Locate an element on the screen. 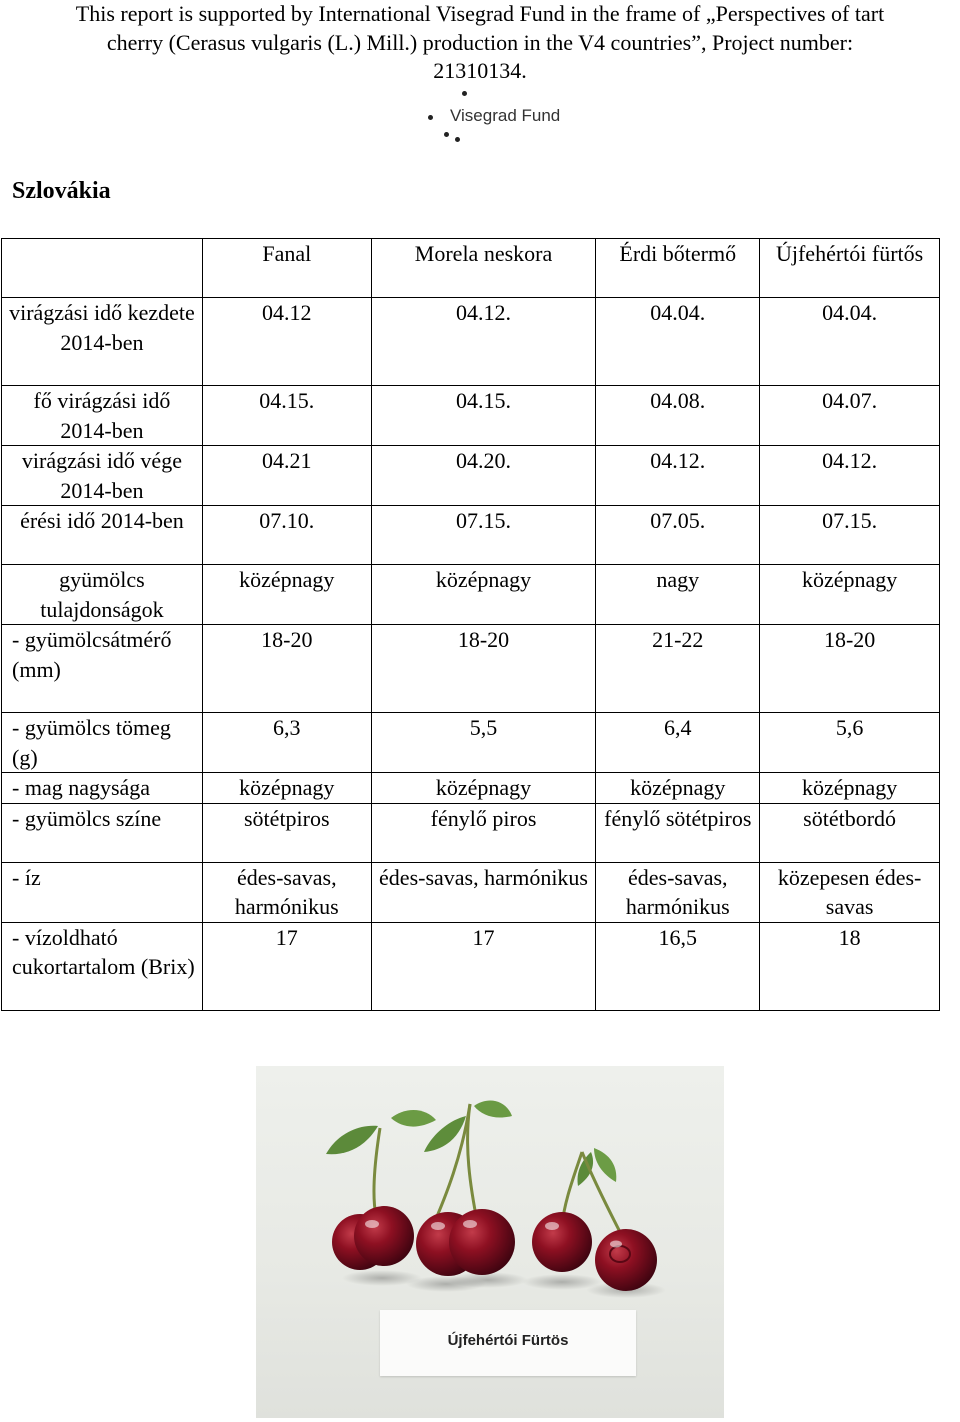  leaf is located at coordinates (471, 1143).